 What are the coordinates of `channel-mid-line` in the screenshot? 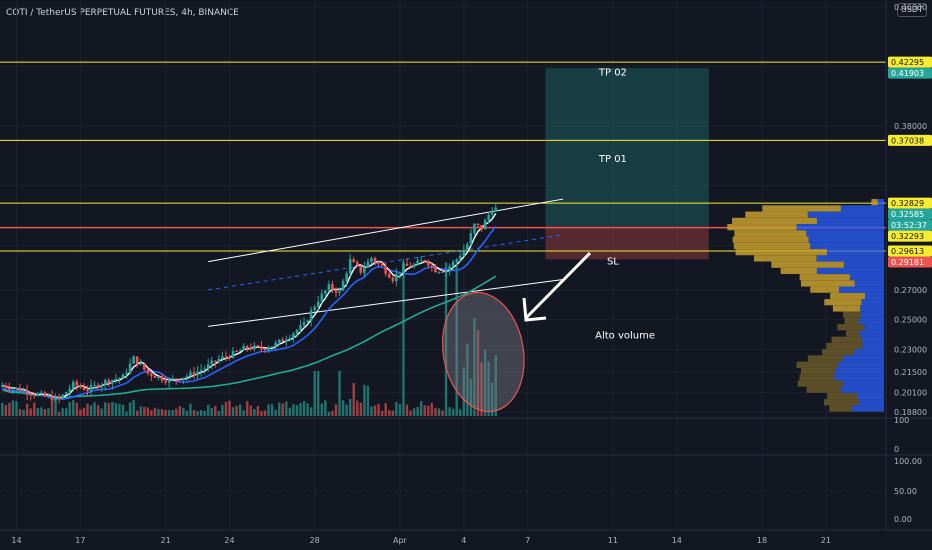 It's located at (386, 262).